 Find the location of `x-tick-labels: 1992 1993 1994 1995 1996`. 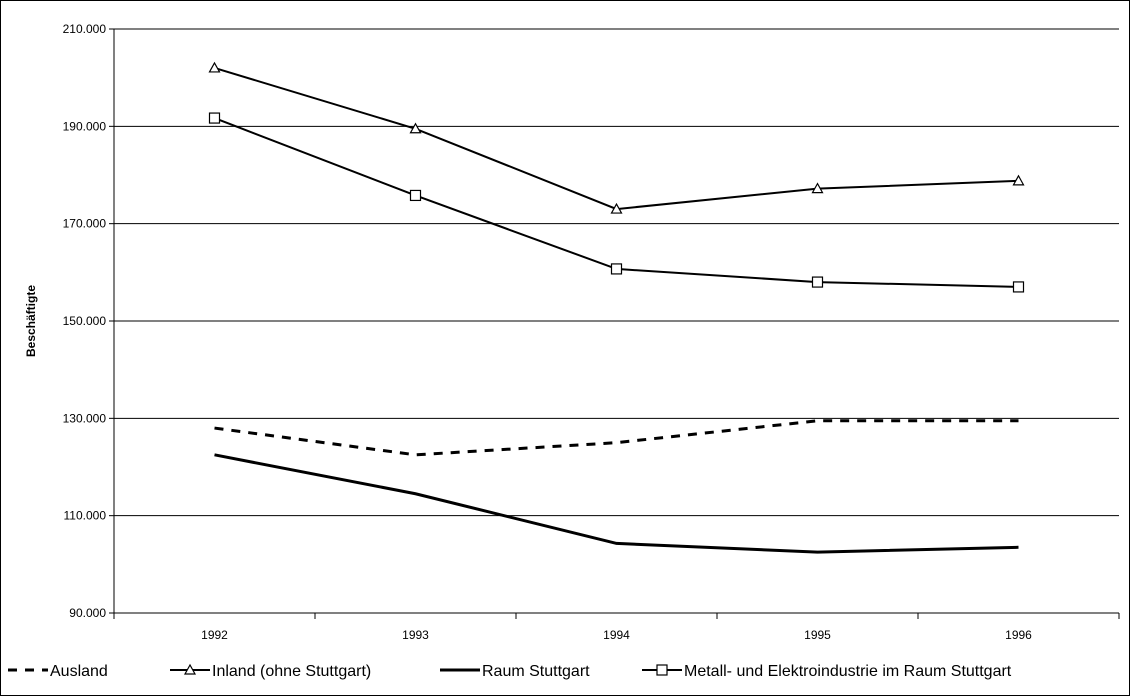

x-tick-labels: 1992 1993 1994 1995 1996 is located at coordinates (616, 635).